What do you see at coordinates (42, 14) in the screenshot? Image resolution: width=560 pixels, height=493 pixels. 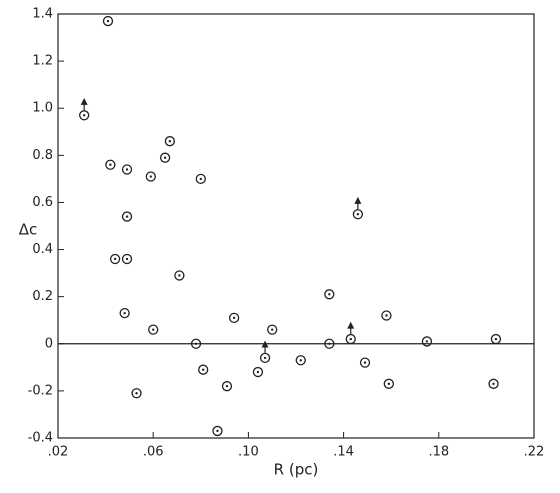 I see `y-tick-label: 1.4` at bounding box center [42, 14].